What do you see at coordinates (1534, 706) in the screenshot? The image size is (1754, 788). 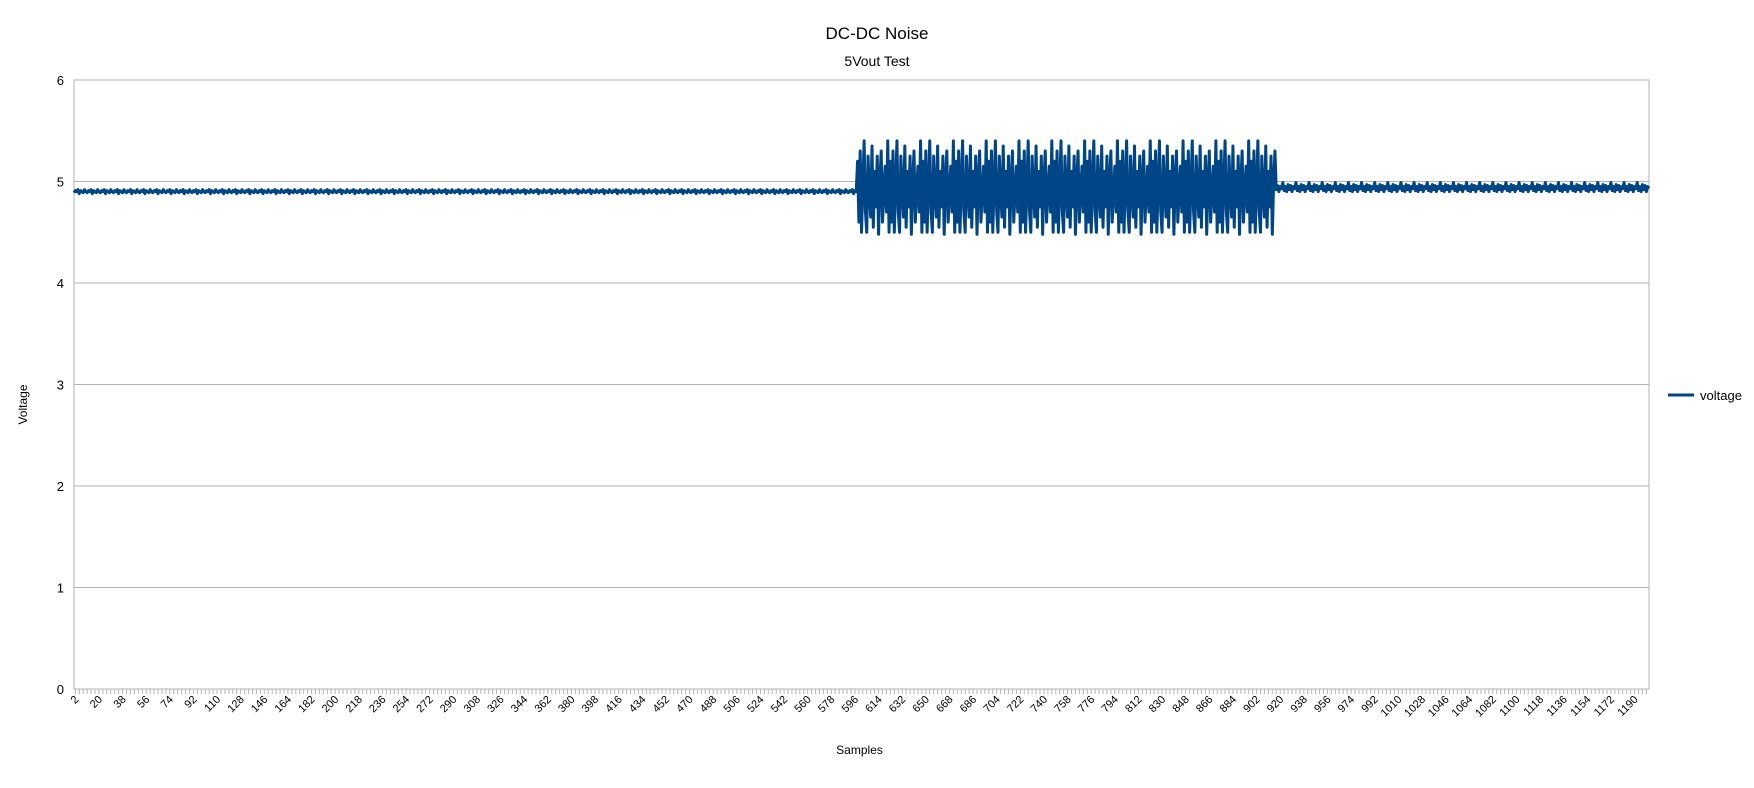 I see `x-tick-label: 1118` at bounding box center [1534, 706].